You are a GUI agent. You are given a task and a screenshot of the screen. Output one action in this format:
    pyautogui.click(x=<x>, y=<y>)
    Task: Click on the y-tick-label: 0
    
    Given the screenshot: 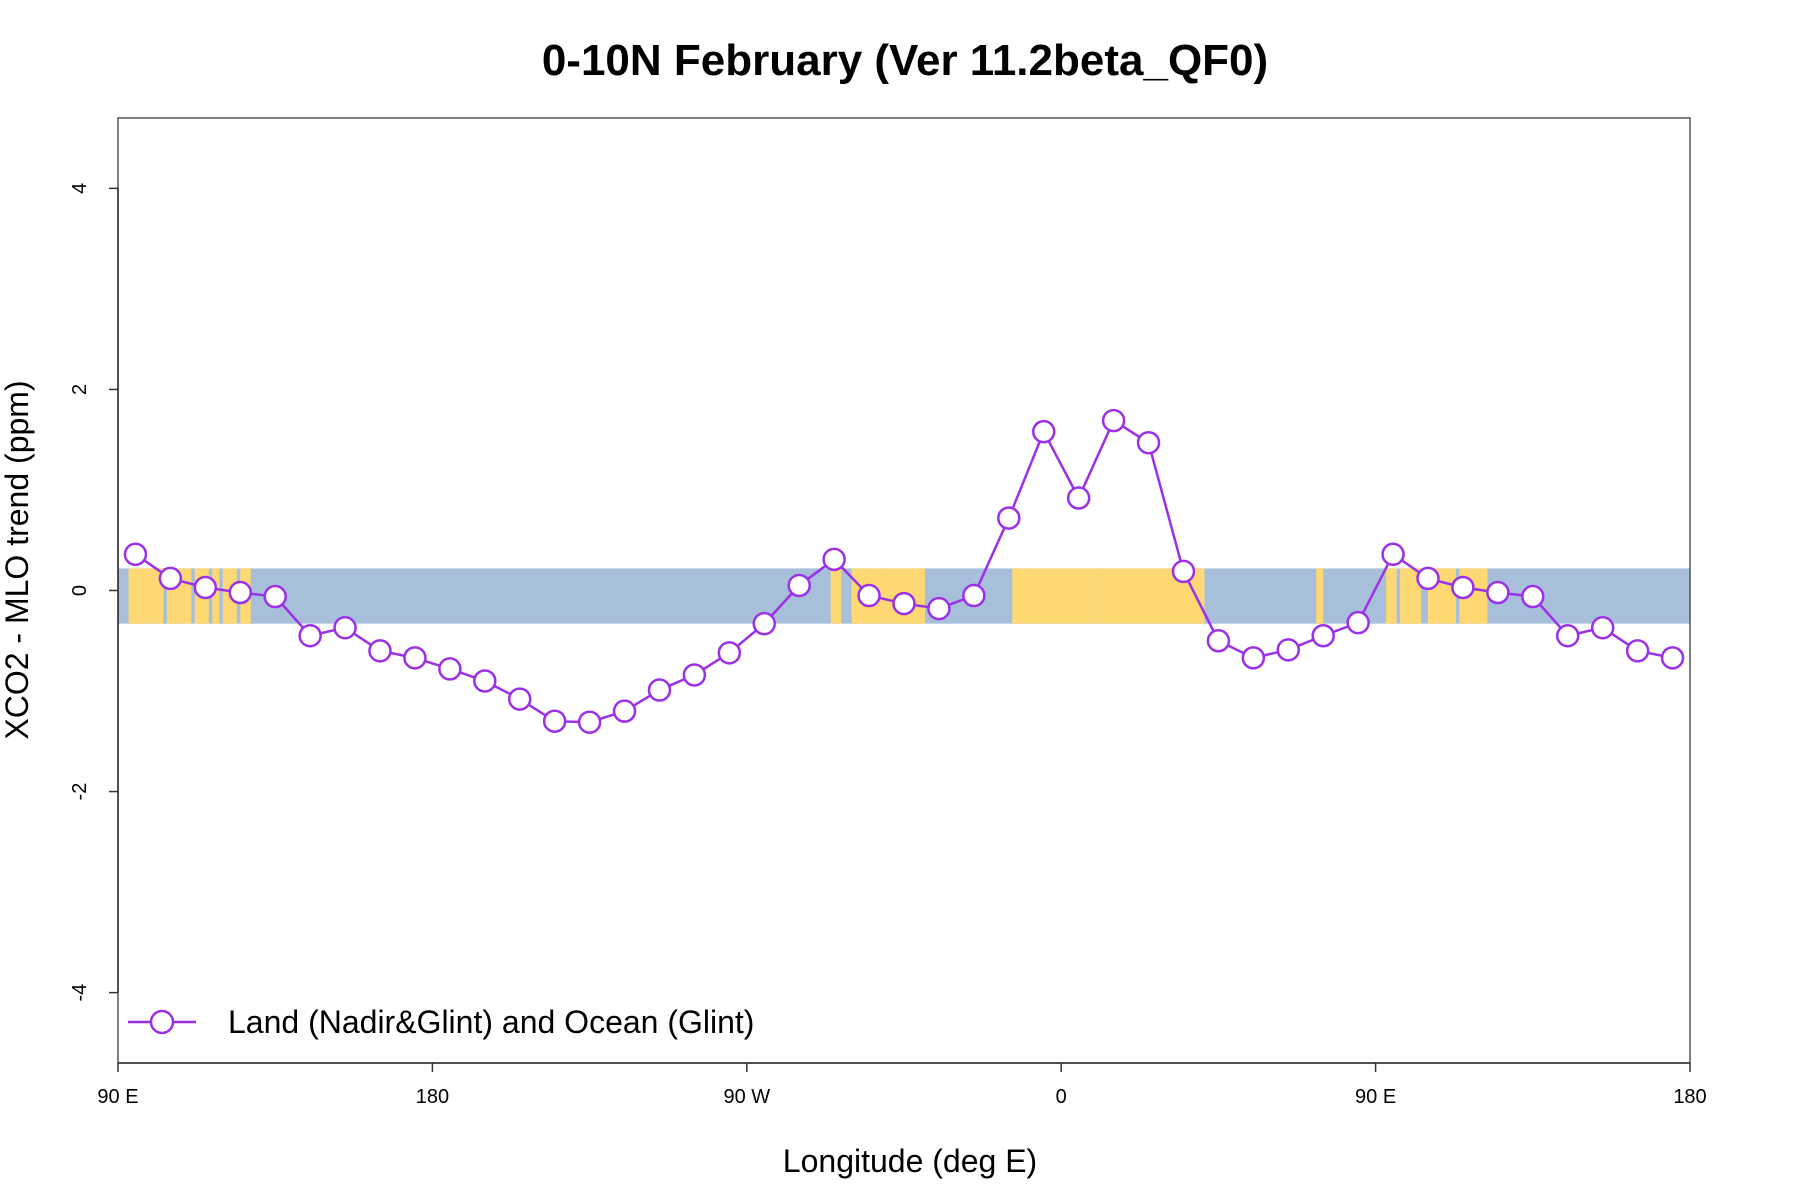 What is the action you would take?
    pyautogui.click(x=80, y=590)
    